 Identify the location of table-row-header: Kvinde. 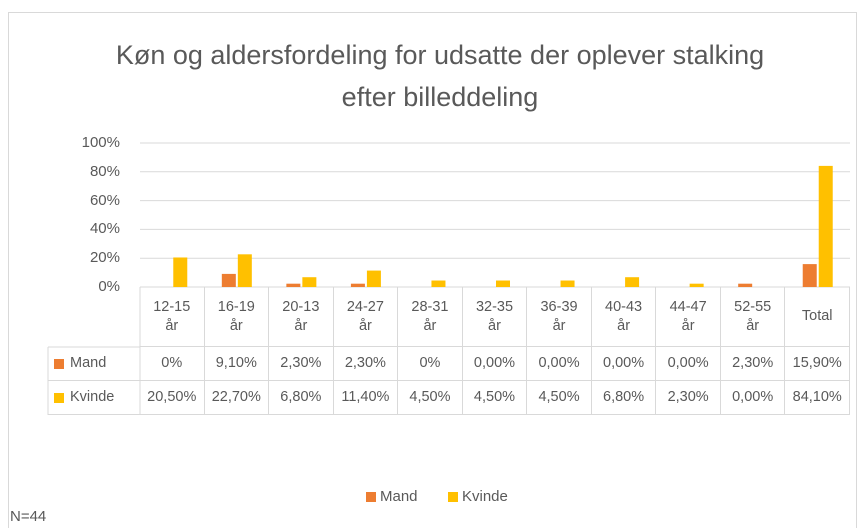
(94, 398).